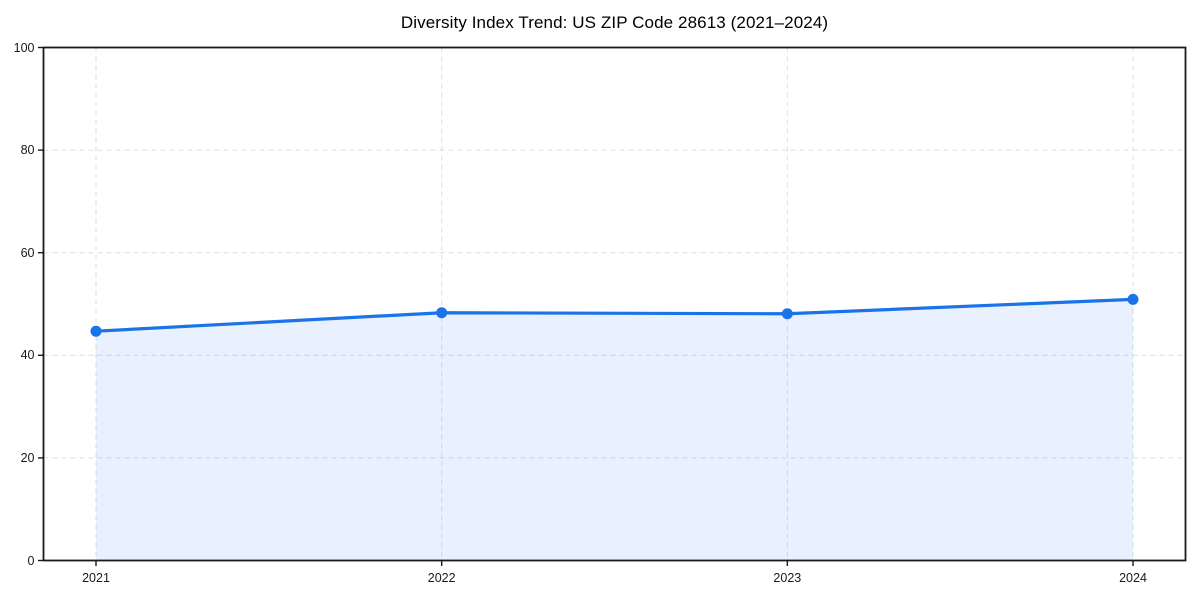  I want to click on x-tick-label: 2021, so click(96, 577).